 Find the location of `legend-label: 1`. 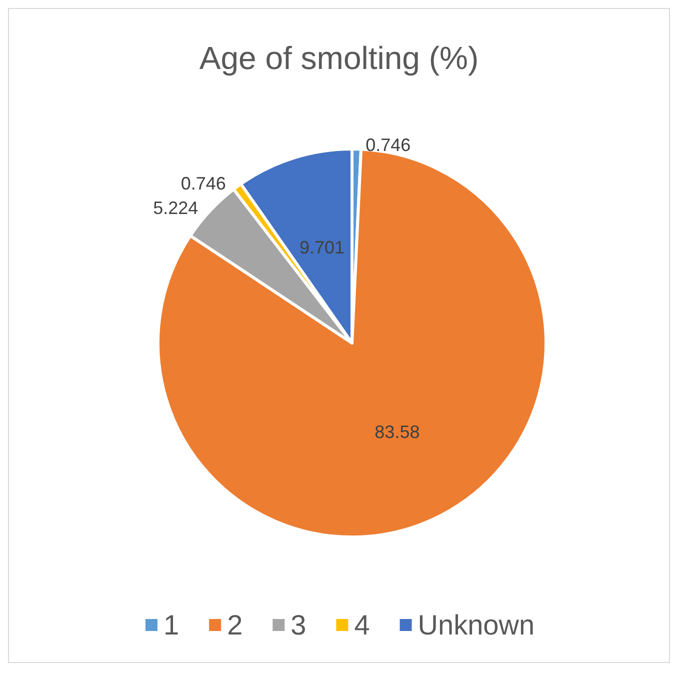

legend-label: 1 is located at coordinates (171, 625).